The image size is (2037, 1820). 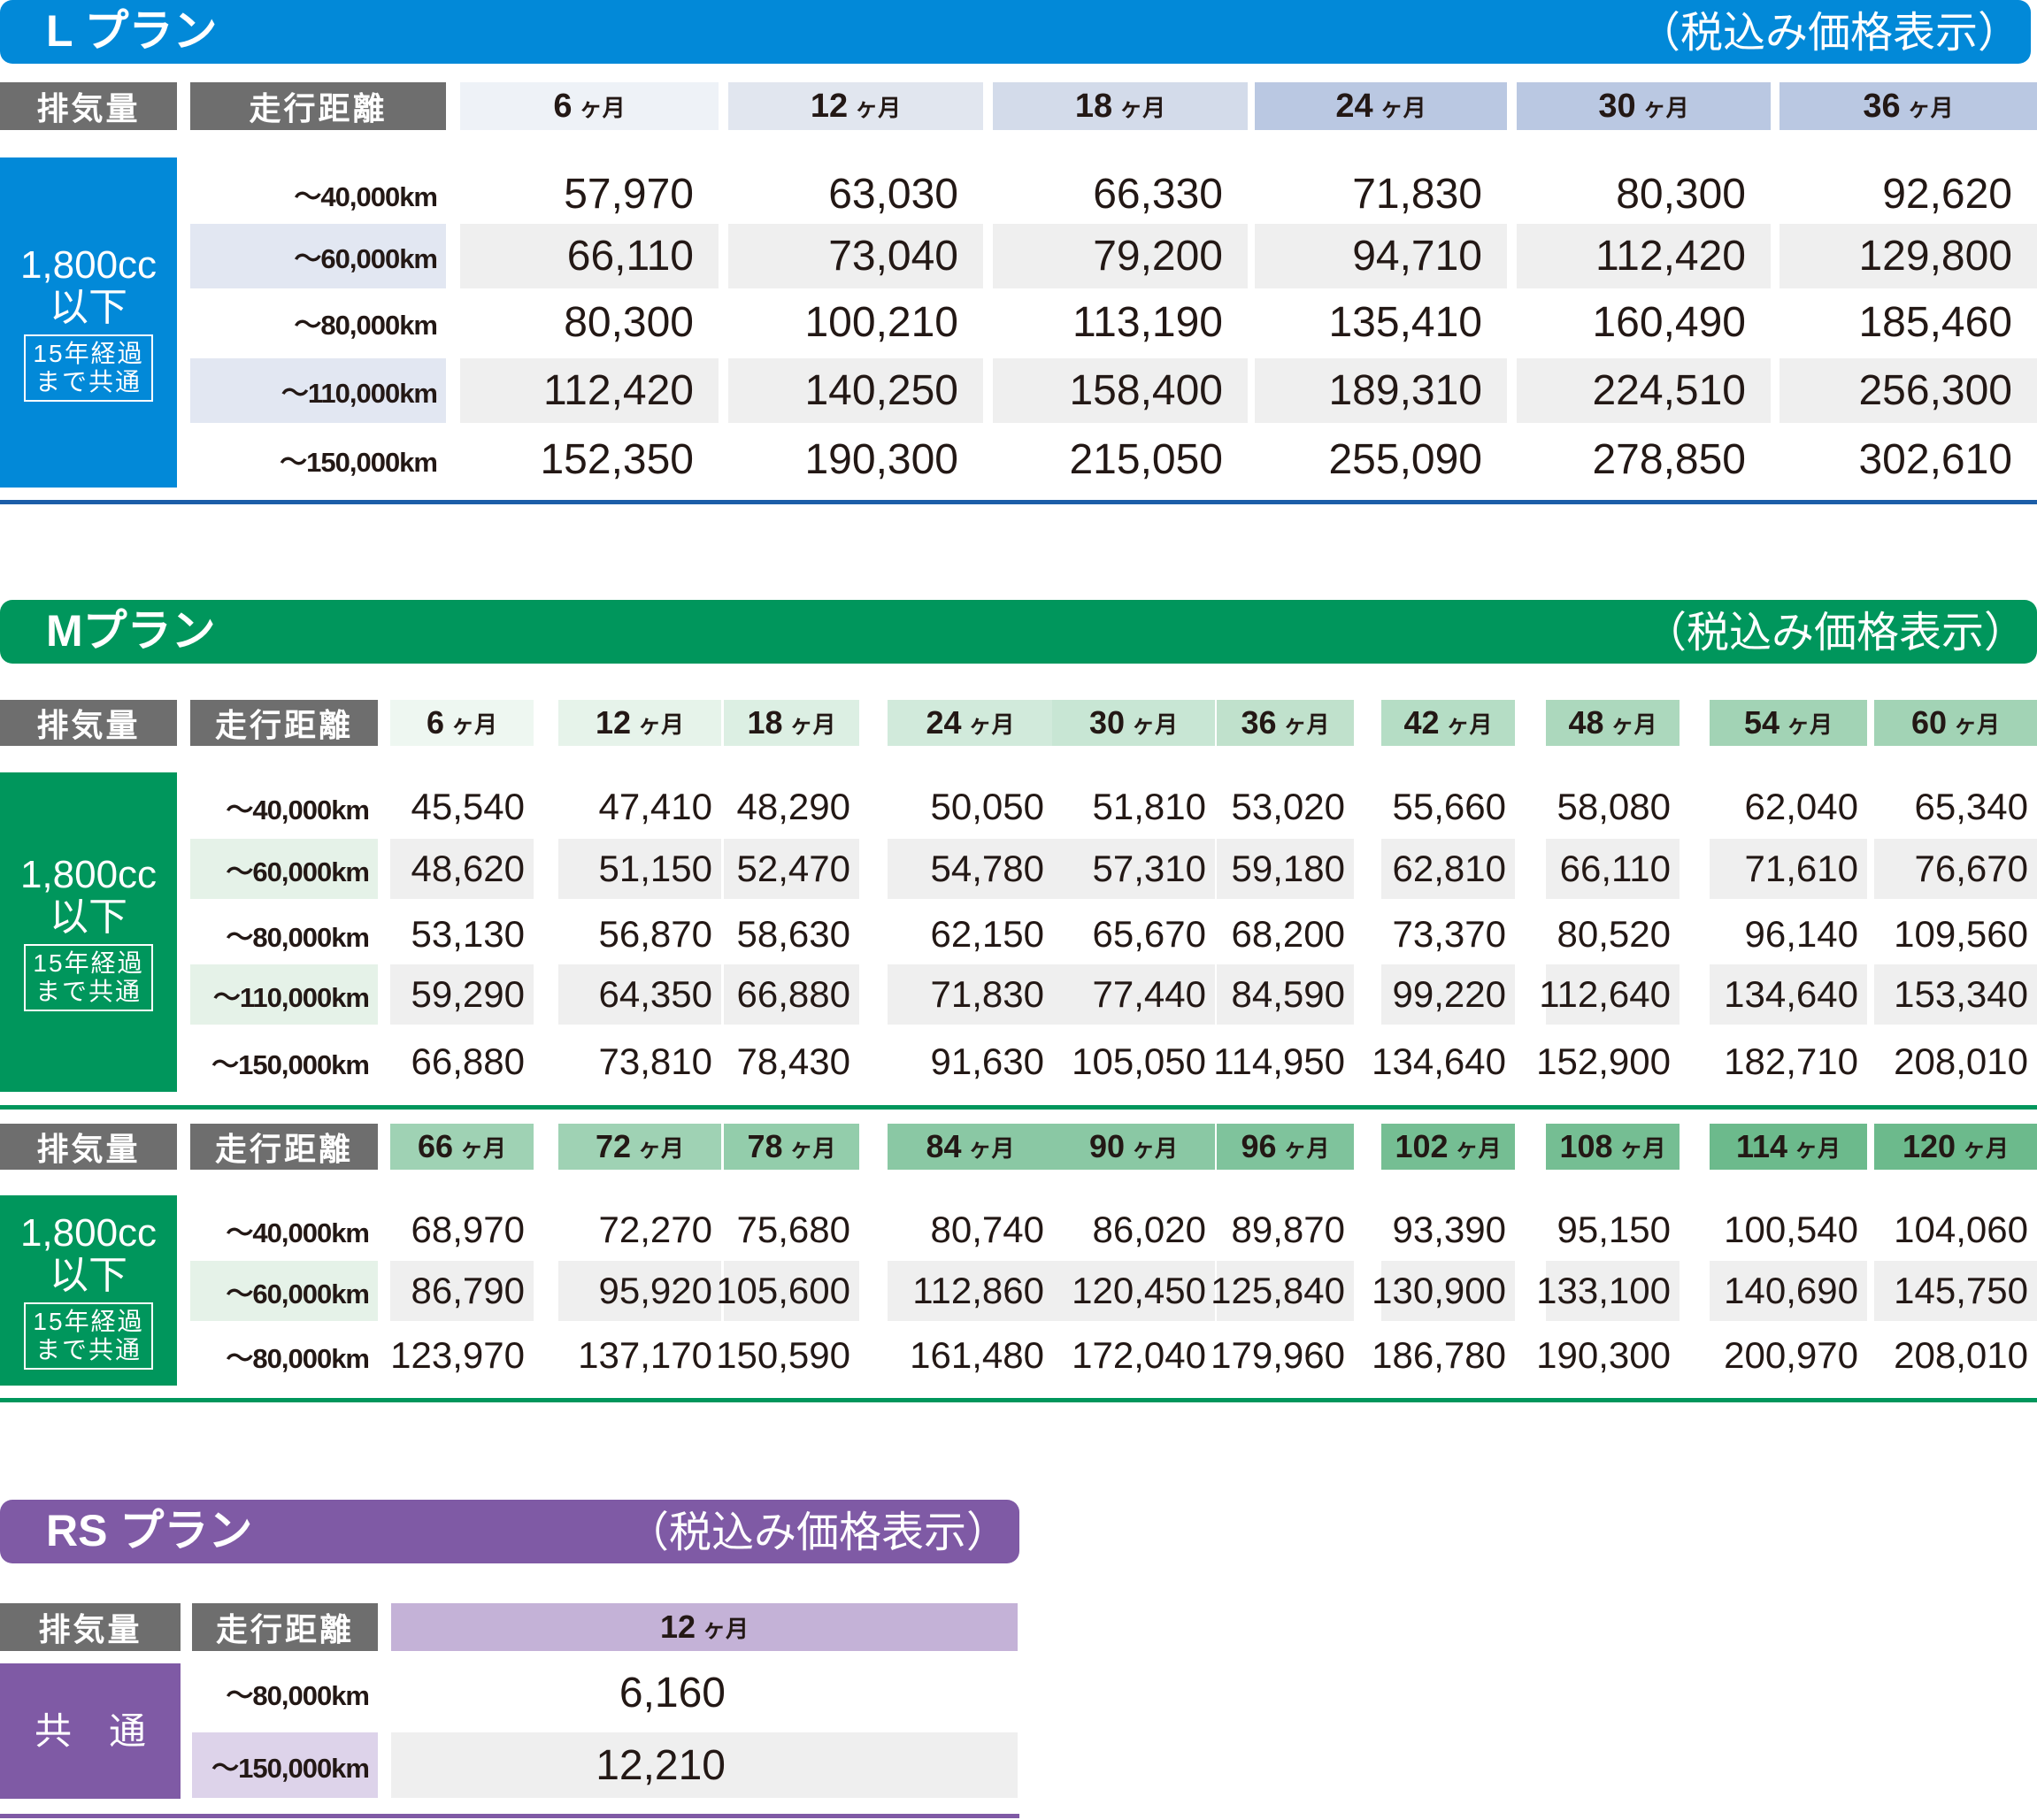 I want to click on common-label: 共 通, so click(x=90, y=1730).